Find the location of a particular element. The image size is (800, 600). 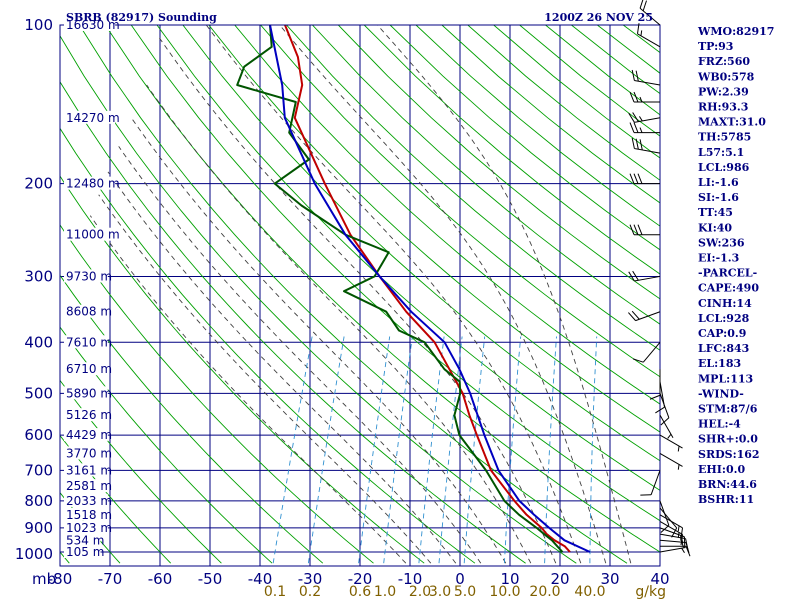

mixing-ratio-label: 2.0 is located at coordinates (420, 592).